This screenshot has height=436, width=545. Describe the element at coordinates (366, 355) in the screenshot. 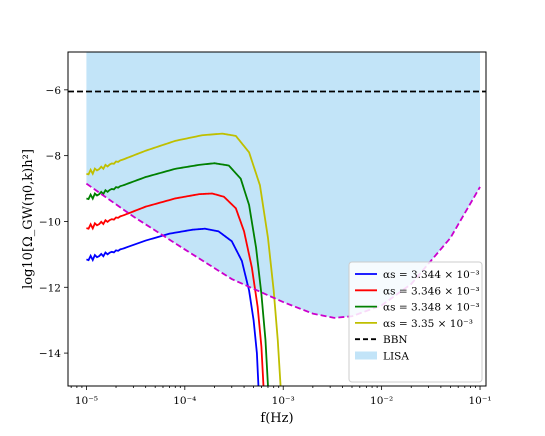

I see `legend-patch` at that location.